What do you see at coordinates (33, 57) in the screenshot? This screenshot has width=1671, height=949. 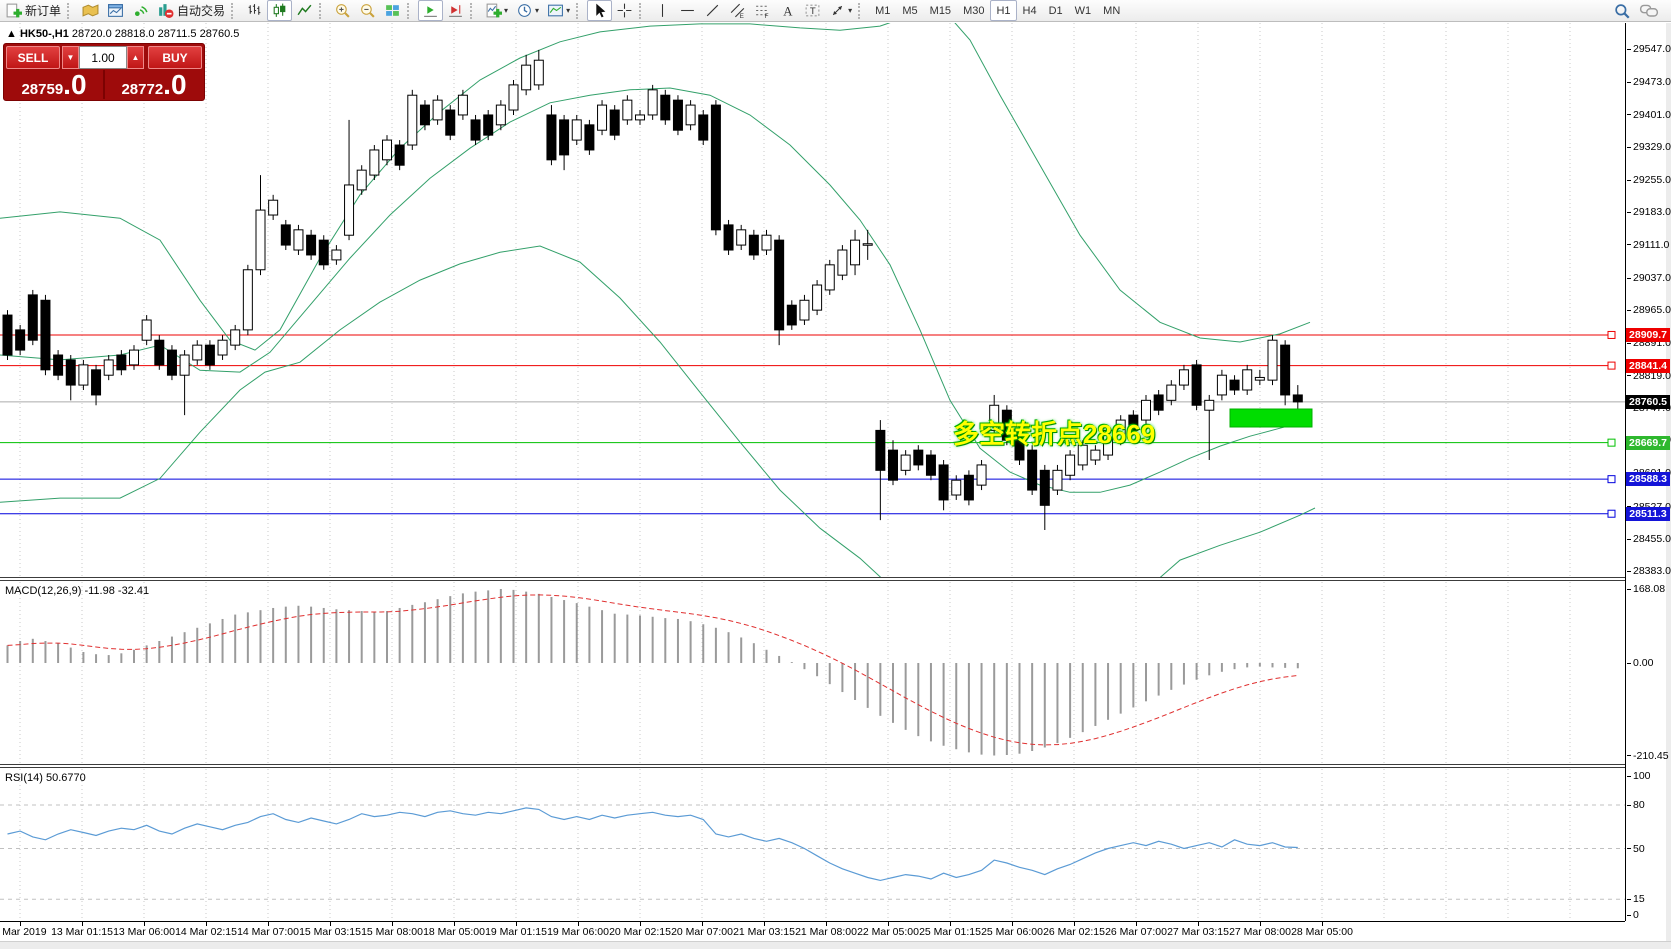 I see `sell-button: SELL` at bounding box center [33, 57].